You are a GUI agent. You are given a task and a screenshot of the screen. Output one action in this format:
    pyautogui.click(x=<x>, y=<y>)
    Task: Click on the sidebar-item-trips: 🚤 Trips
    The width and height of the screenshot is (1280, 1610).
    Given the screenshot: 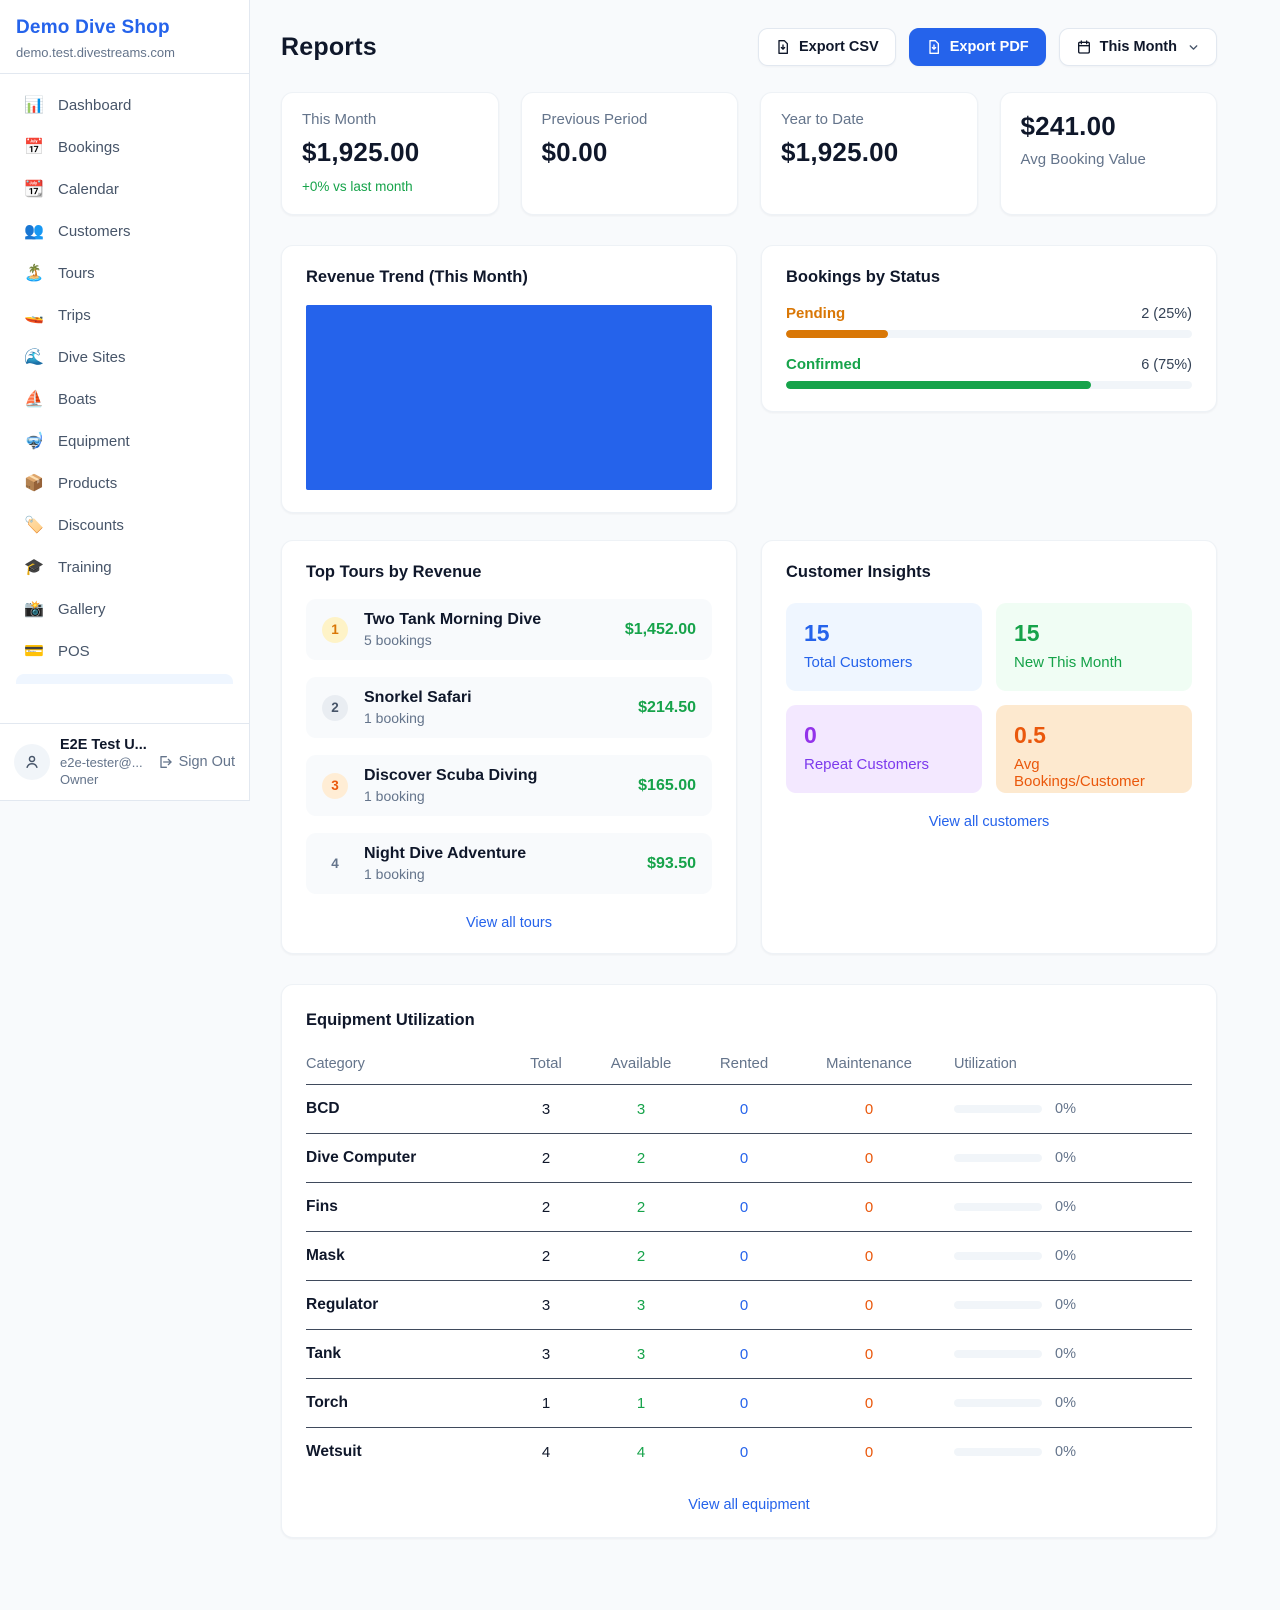 What is the action you would take?
    pyautogui.click(x=124, y=315)
    